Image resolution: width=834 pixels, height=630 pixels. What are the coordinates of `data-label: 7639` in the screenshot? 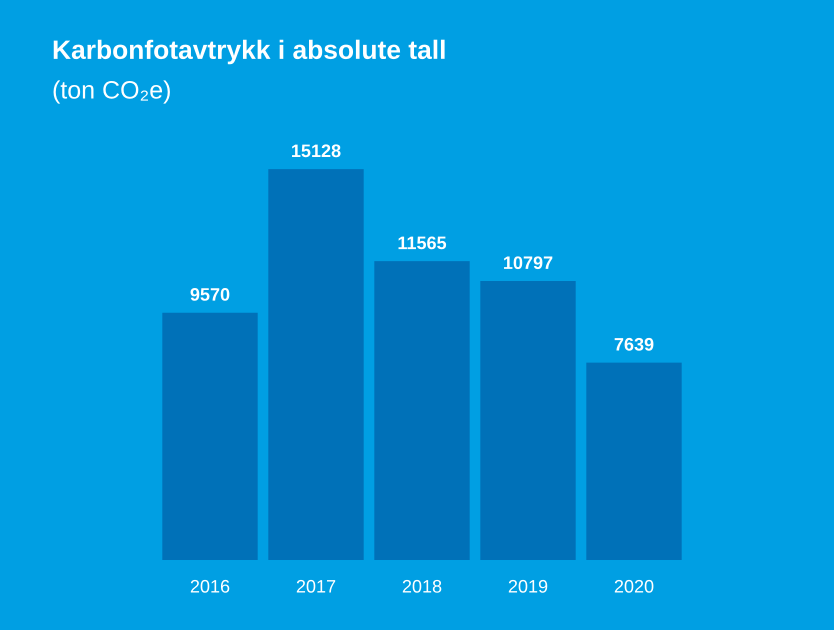 It's located at (634, 344).